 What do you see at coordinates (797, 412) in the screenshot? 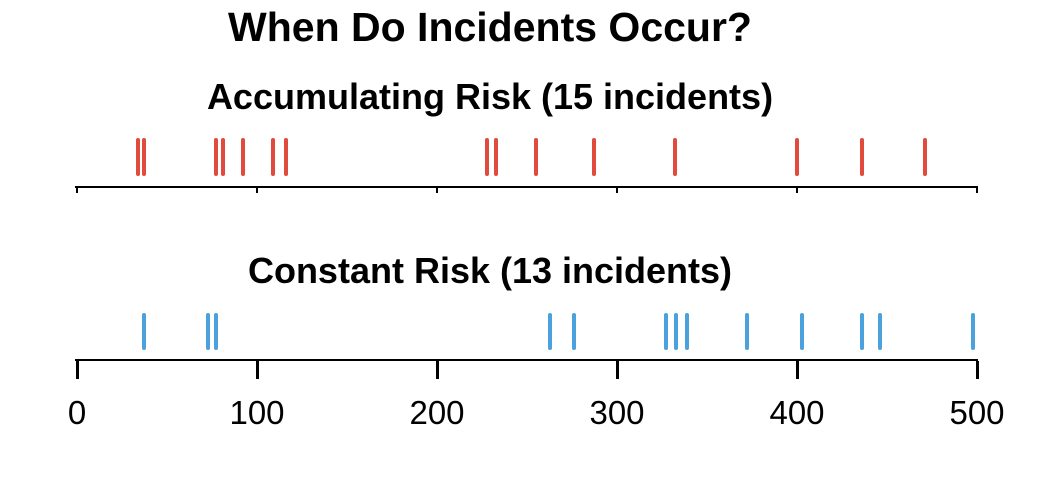
I see `x-tick-label: 400` at bounding box center [797, 412].